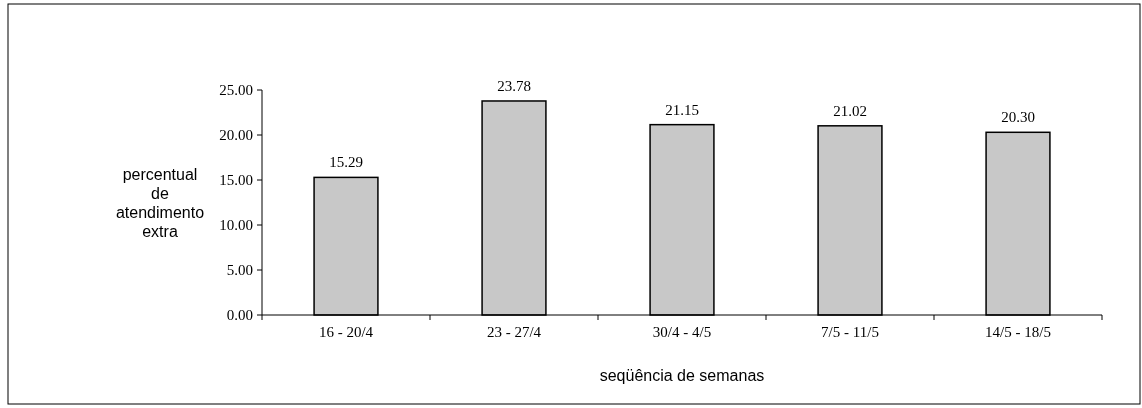  What do you see at coordinates (514, 332) in the screenshot?
I see `x-tick-label: 23 - 27/4` at bounding box center [514, 332].